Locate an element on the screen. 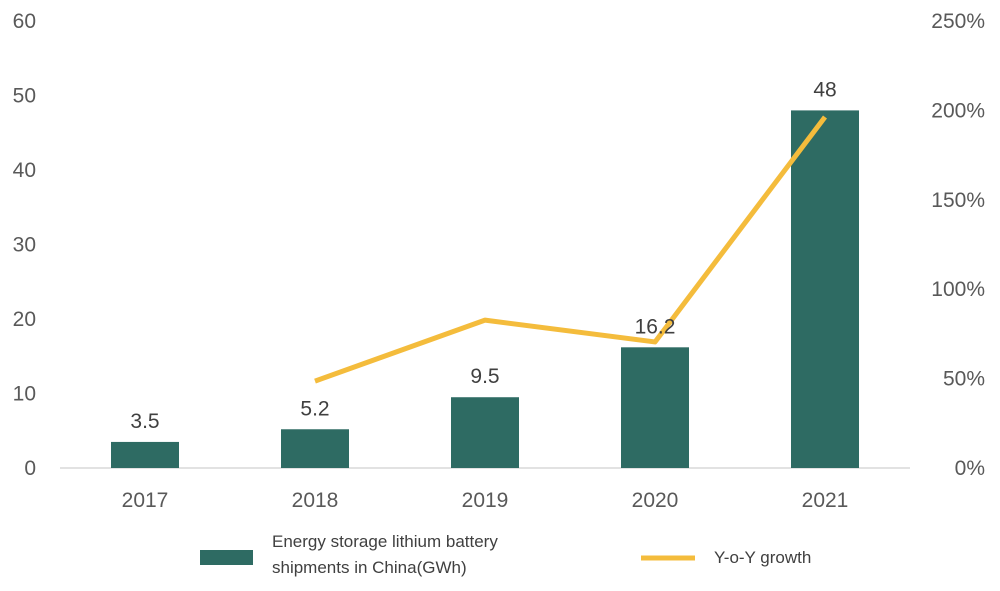 Image resolution: width=1000 pixels, height=591 pixels. left-axis-ticks: 0 10 20 30 40 50 60 is located at coordinates (24, 245).